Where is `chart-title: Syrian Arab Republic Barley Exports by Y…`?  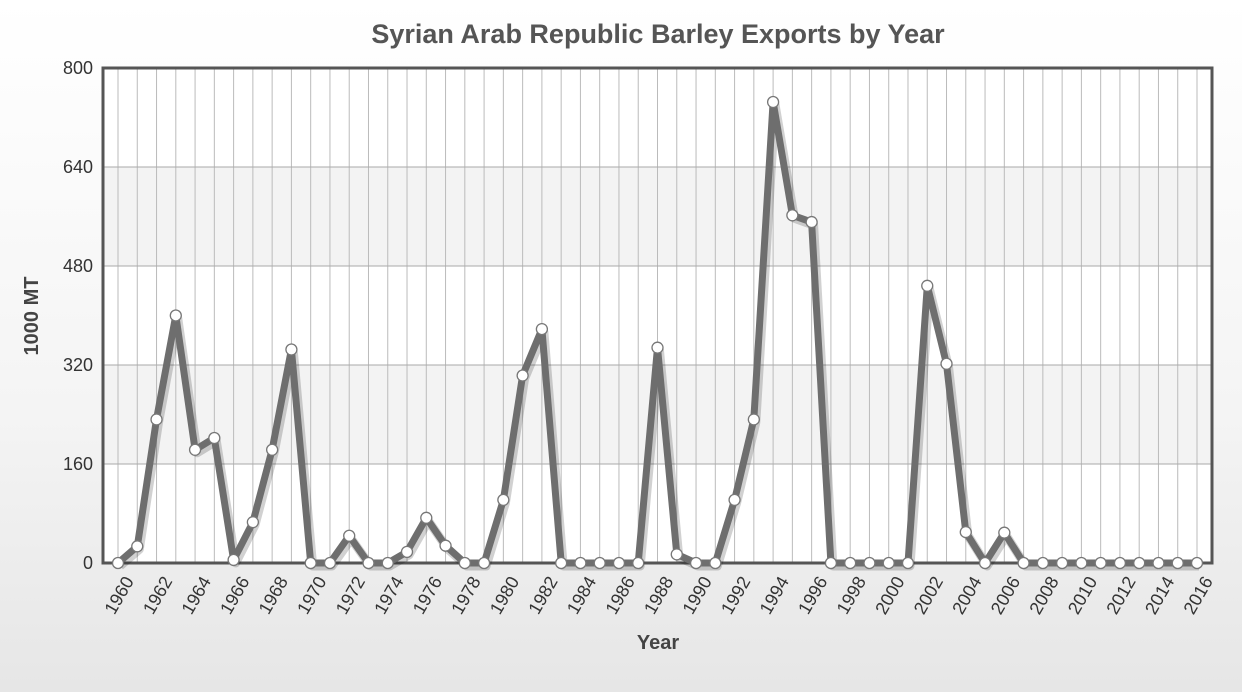 chart-title: Syrian Arab Republic Barley Exports by Y… is located at coordinates (658, 34).